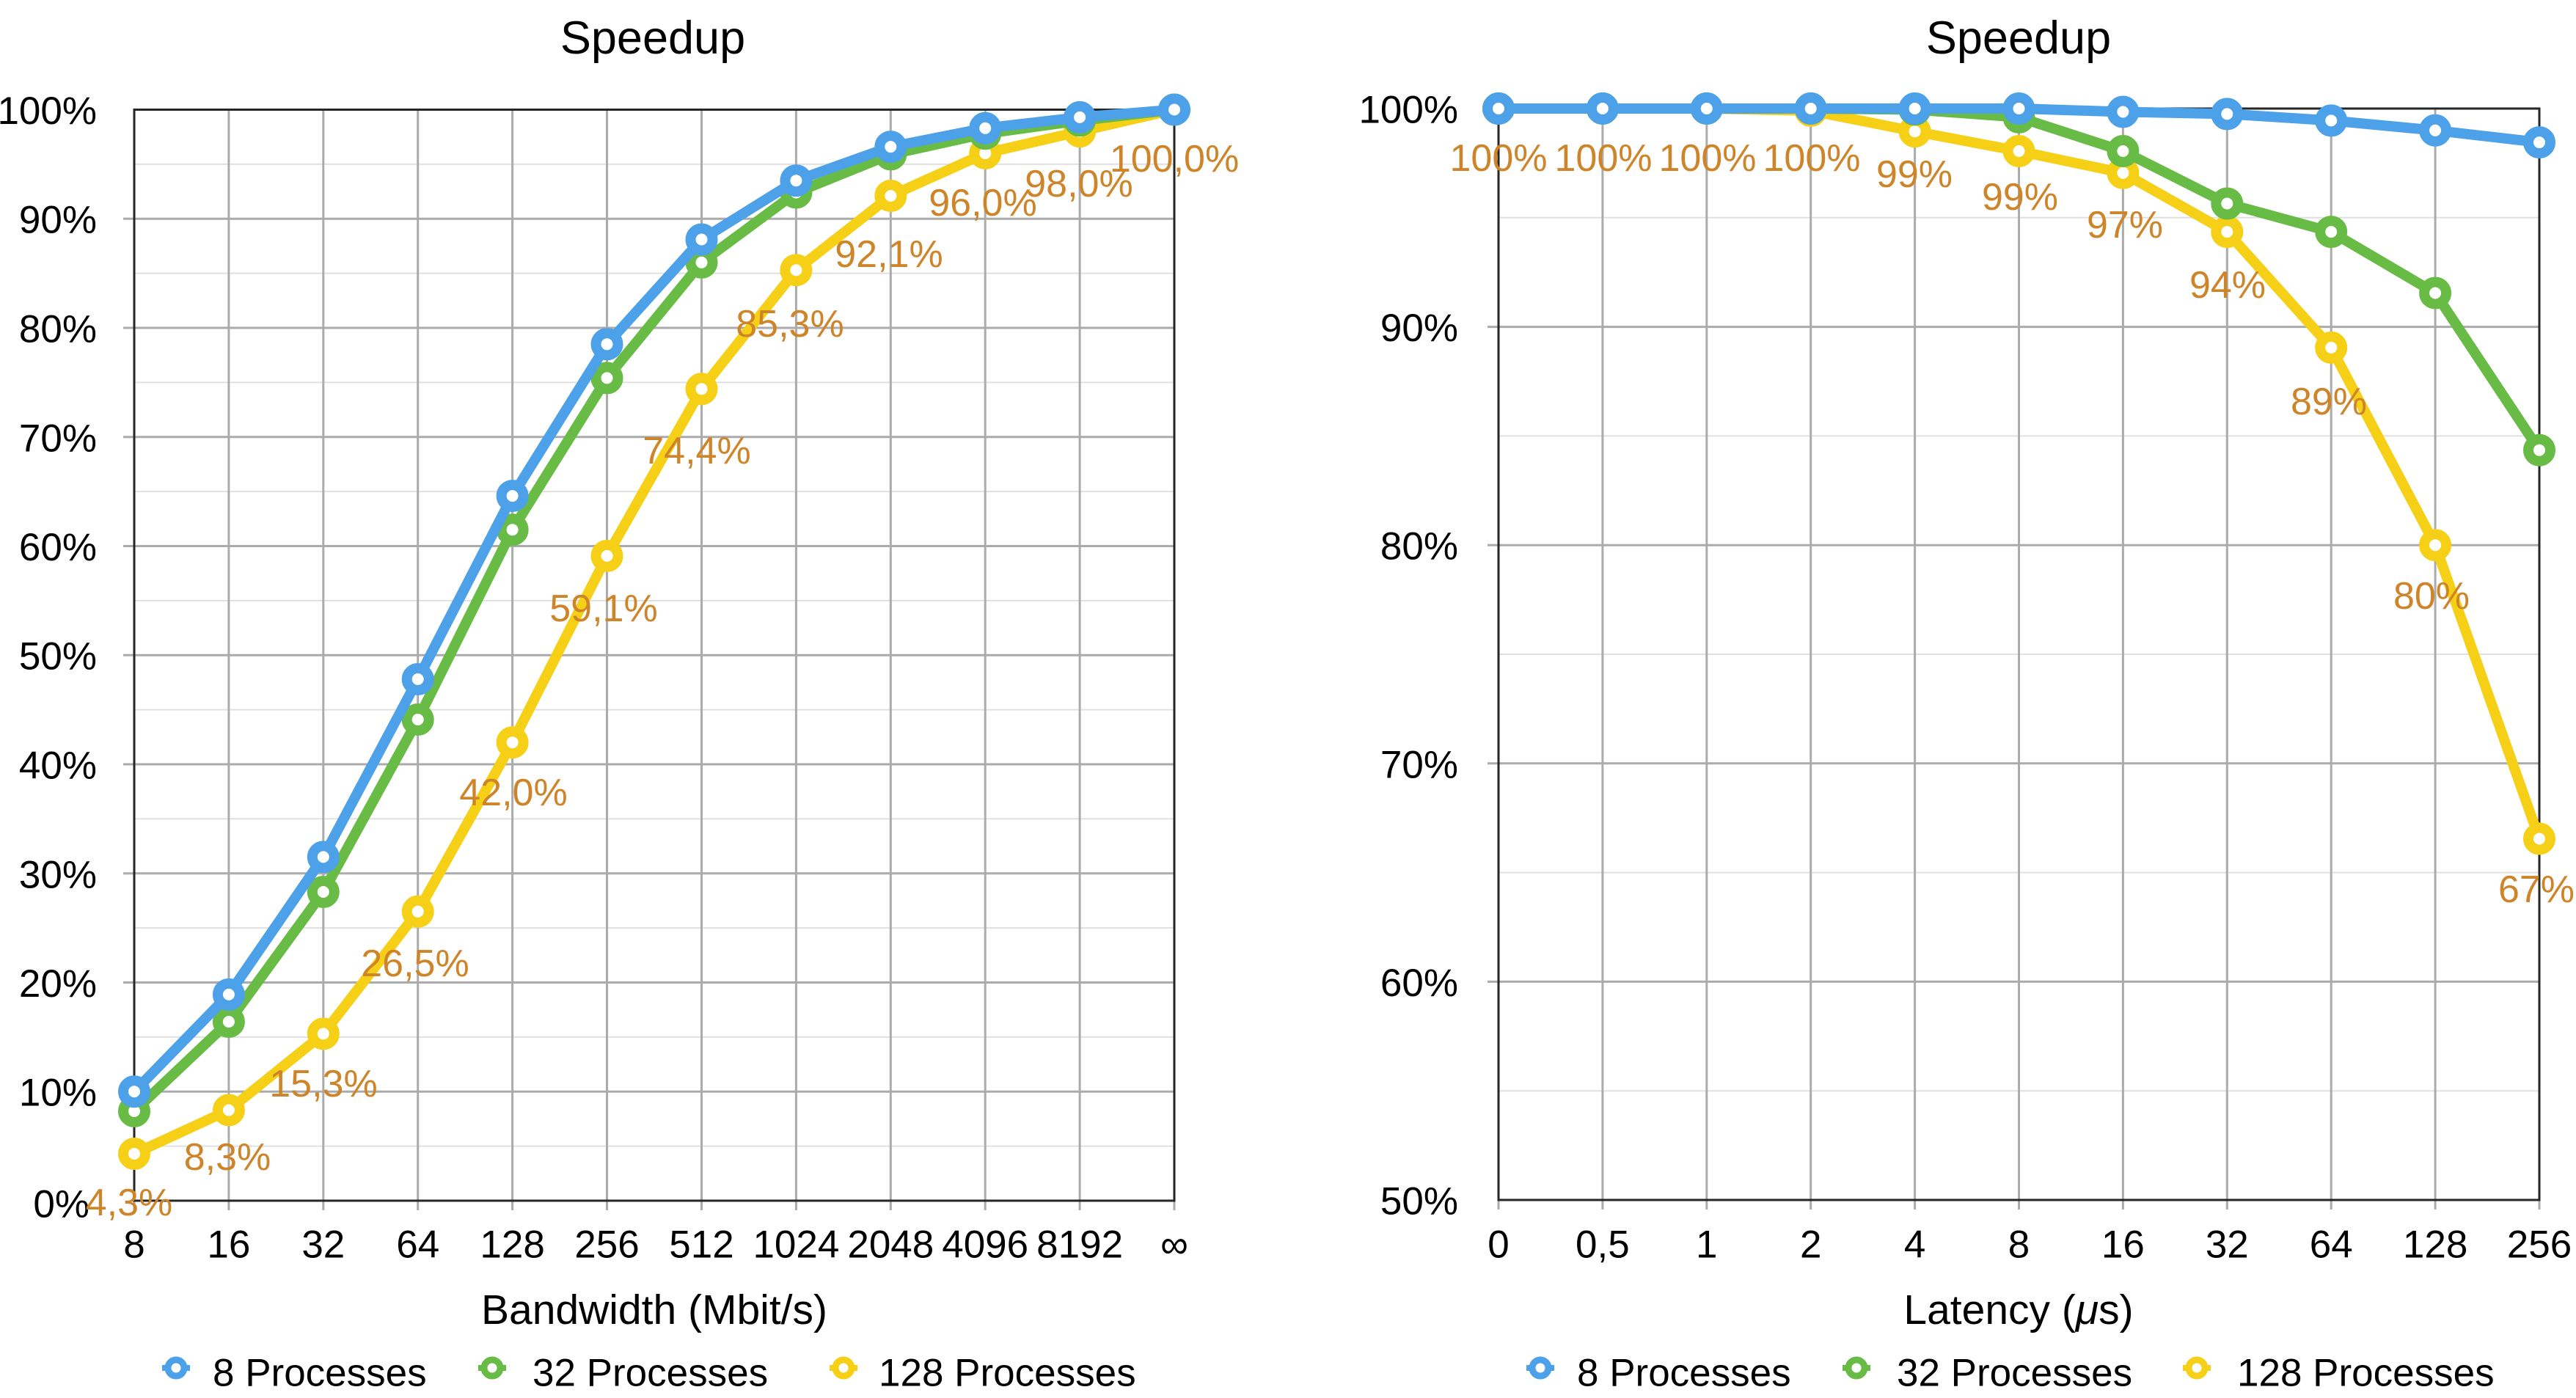 This screenshot has width=2576, height=1398. What do you see at coordinates (603, 609) in the screenshot?
I see `svg-text: 59,1%` at bounding box center [603, 609].